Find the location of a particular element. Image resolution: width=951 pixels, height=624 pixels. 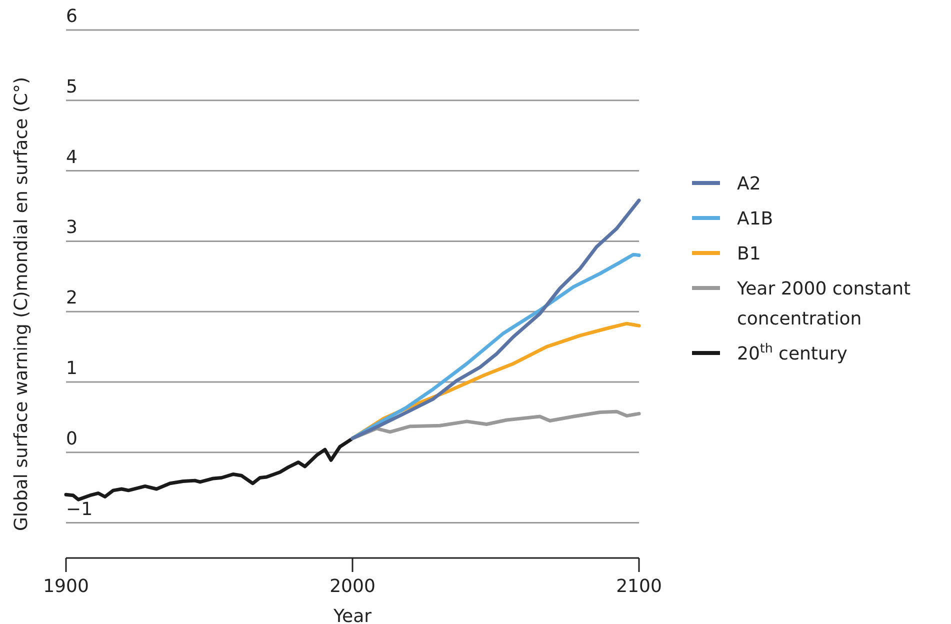

x-tick-label: 2100 is located at coordinates (639, 586).